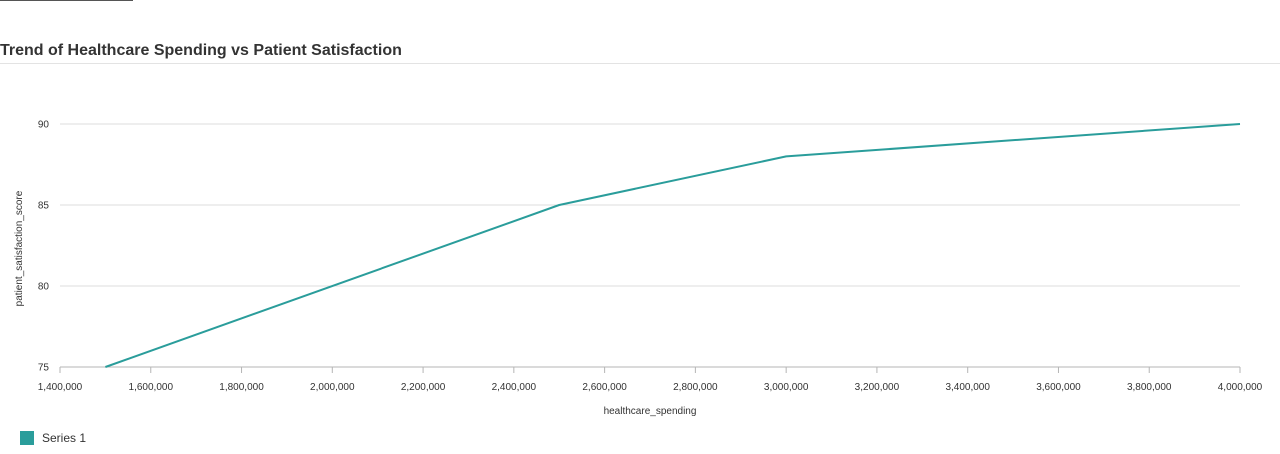 Image resolution: width=1280 pixels, height=454 pixels. Describe the element at coordinates (60, 387) in the screenshot. I see `x-tick-label: 1,400,000` at that location.